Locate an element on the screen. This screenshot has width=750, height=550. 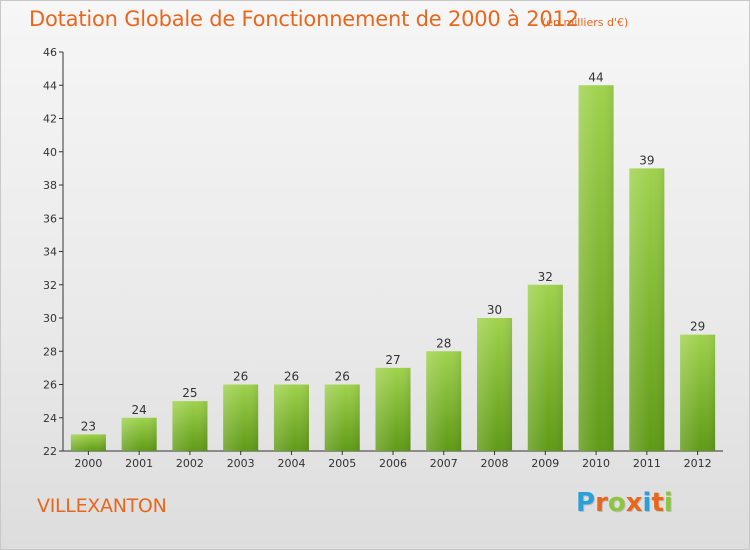
y-tick-label: 30 is located at coordinates (50, 318).